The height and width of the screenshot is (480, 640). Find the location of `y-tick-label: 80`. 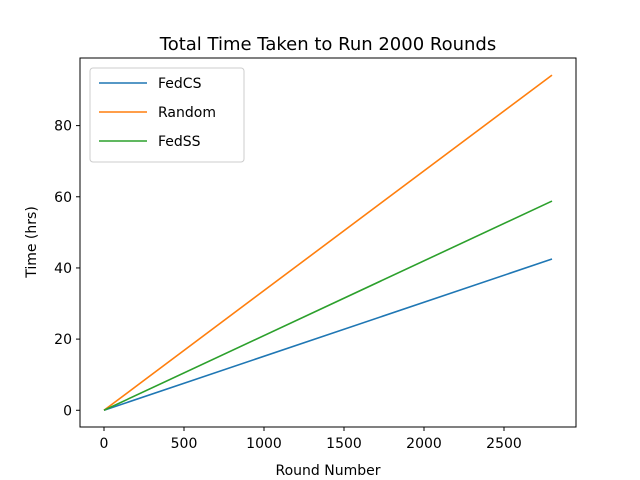

y-tick-label: 80 is located at coordinates (63, 127).